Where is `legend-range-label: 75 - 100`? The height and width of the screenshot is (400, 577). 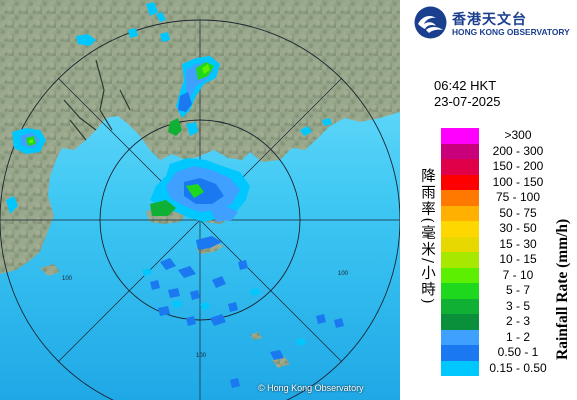 legend-range-label: 75 - 100 is located at coordinates (518, 197).